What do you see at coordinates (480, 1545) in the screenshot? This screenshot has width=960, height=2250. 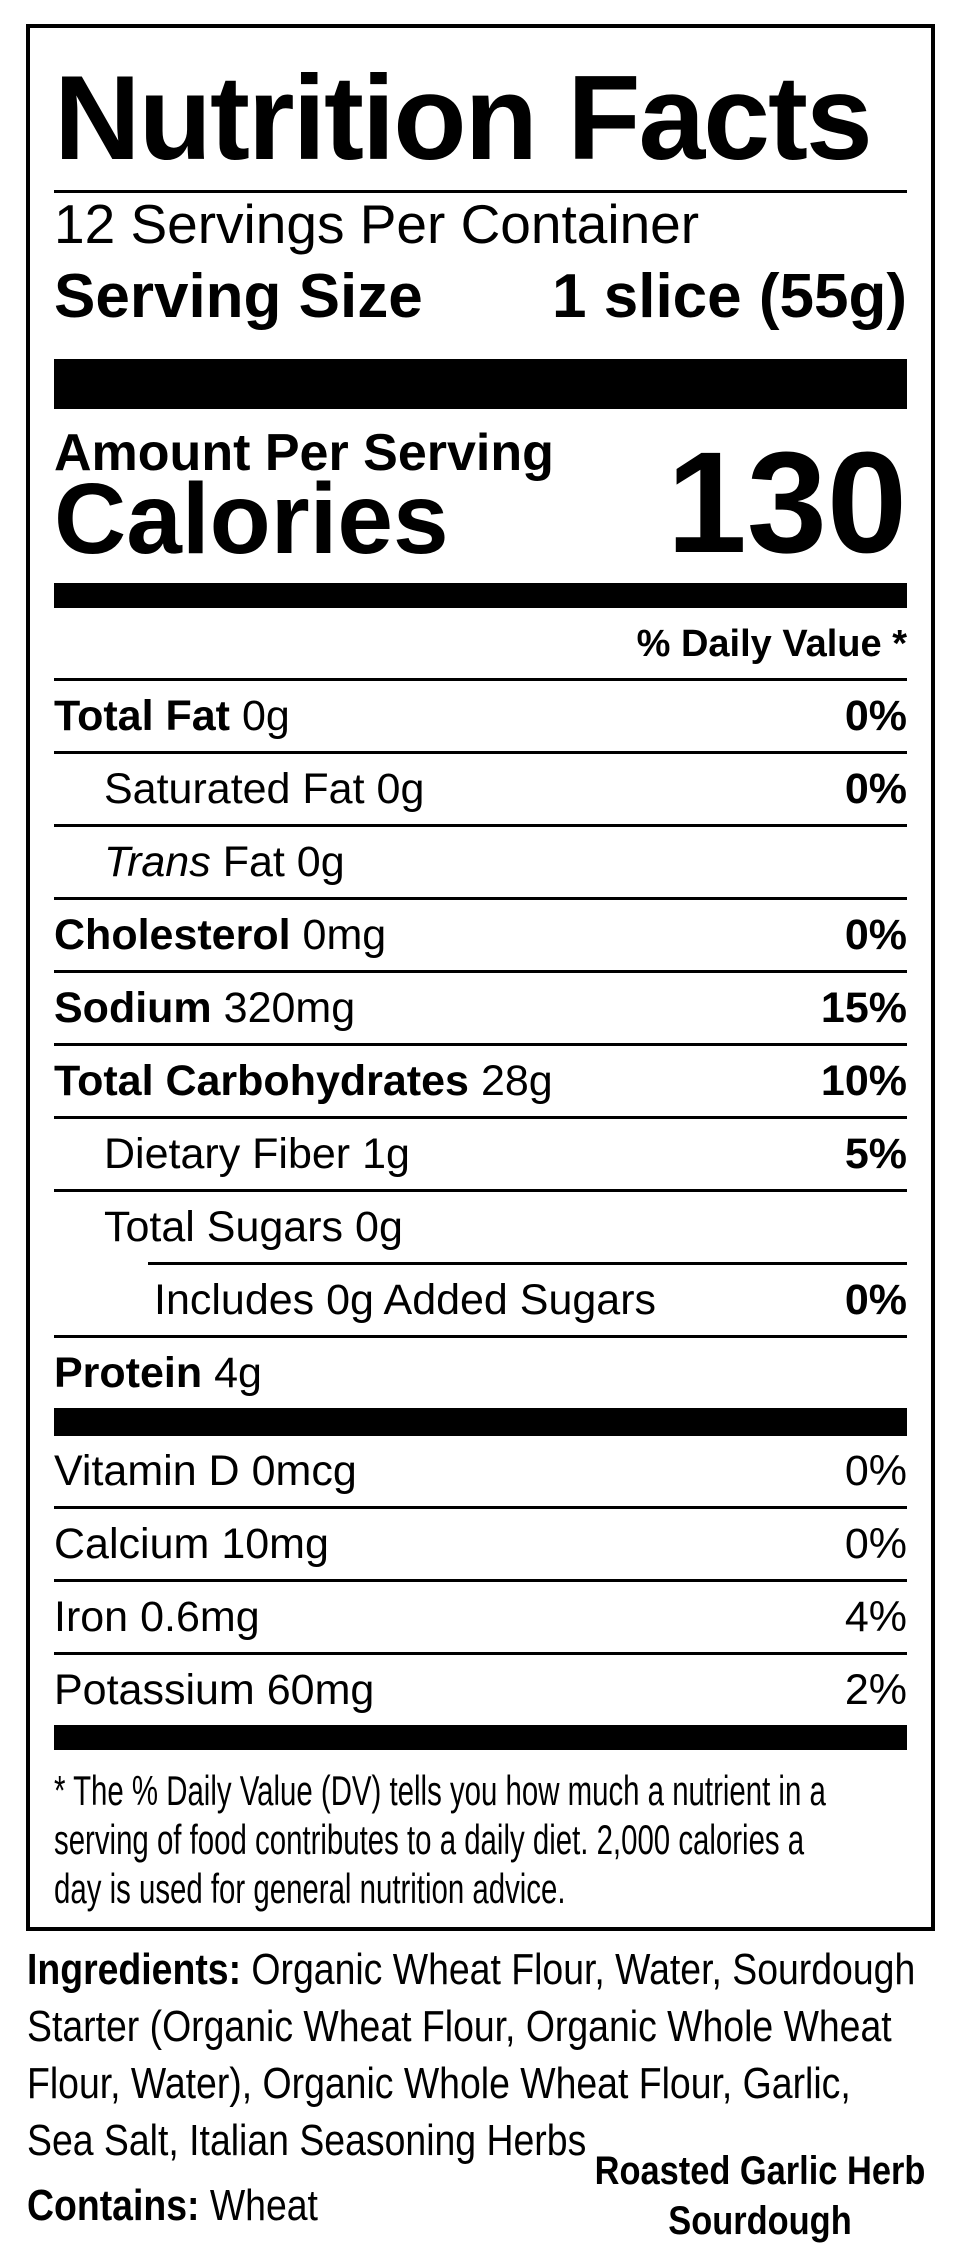 I see `nutrient-row-calcium: Calcium 10mg 0%` at bounding box center [480, 1545].